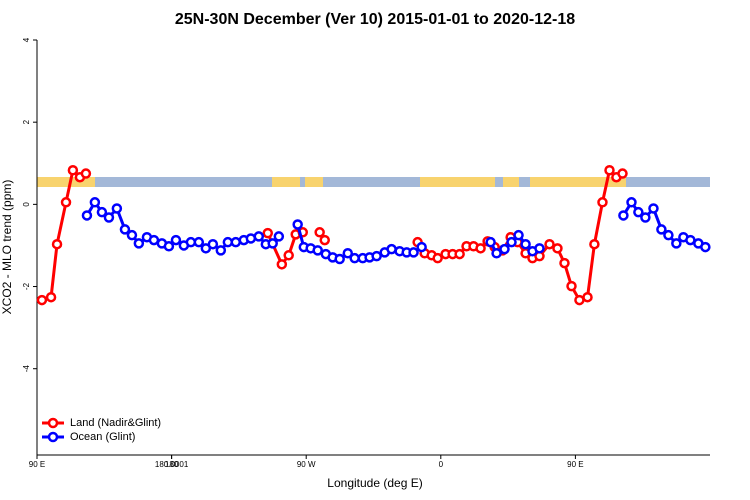 Image resolution: width=750 pixels, height=500 pixels. What do you see at coordinates (441, 464) in the screenshot?
I see `x-tick-label: 0` at bounding box center [441, 464].